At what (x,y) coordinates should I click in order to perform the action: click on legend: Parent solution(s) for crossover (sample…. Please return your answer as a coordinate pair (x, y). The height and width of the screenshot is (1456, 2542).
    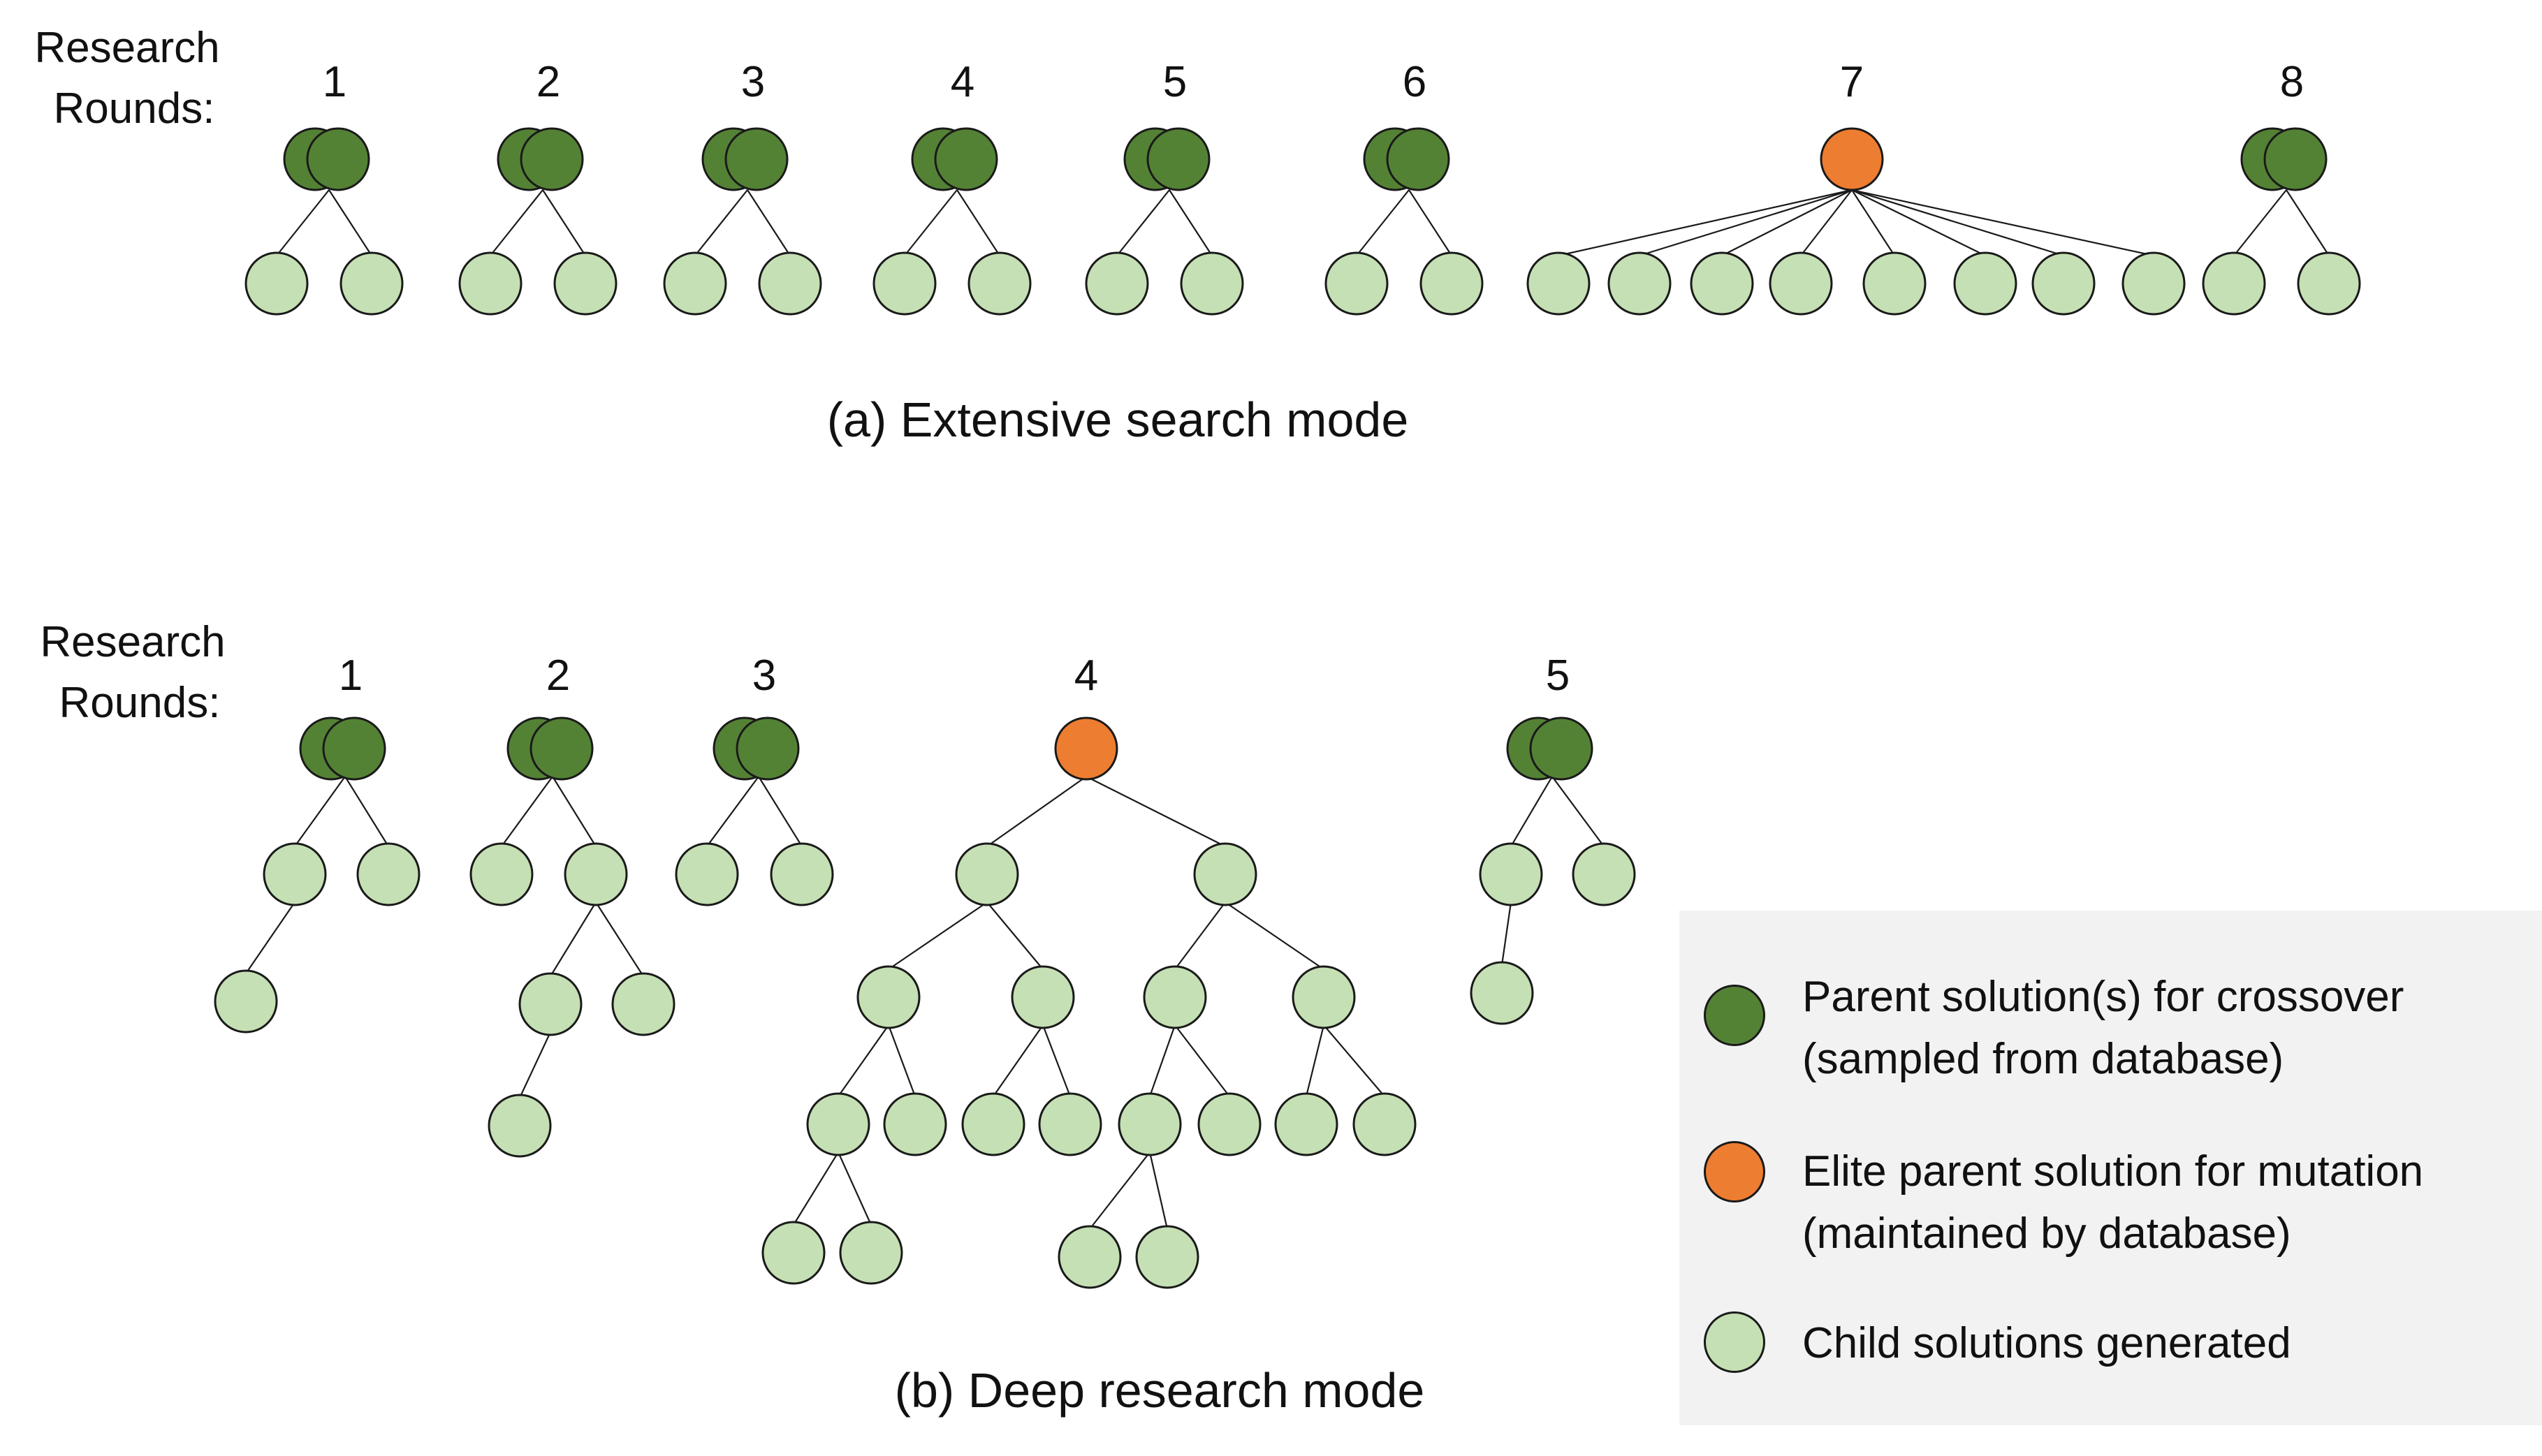
    Looking at the image, I should click on (2110, 1168).